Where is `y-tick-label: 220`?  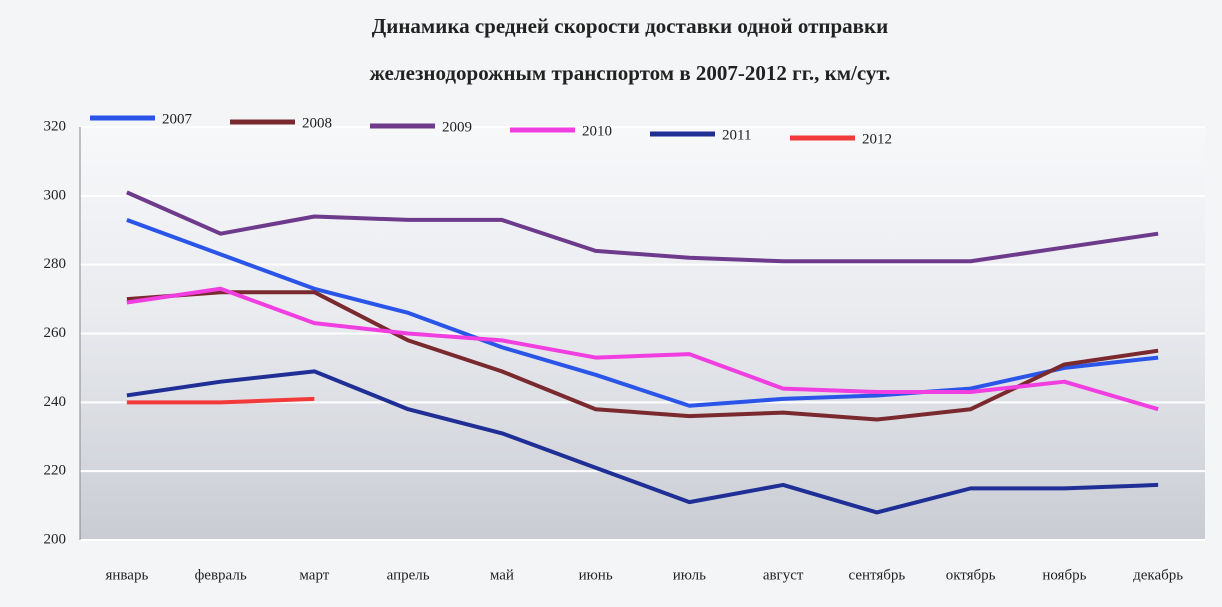
y-tick-label: 220 is located at coordinates (55, 471).